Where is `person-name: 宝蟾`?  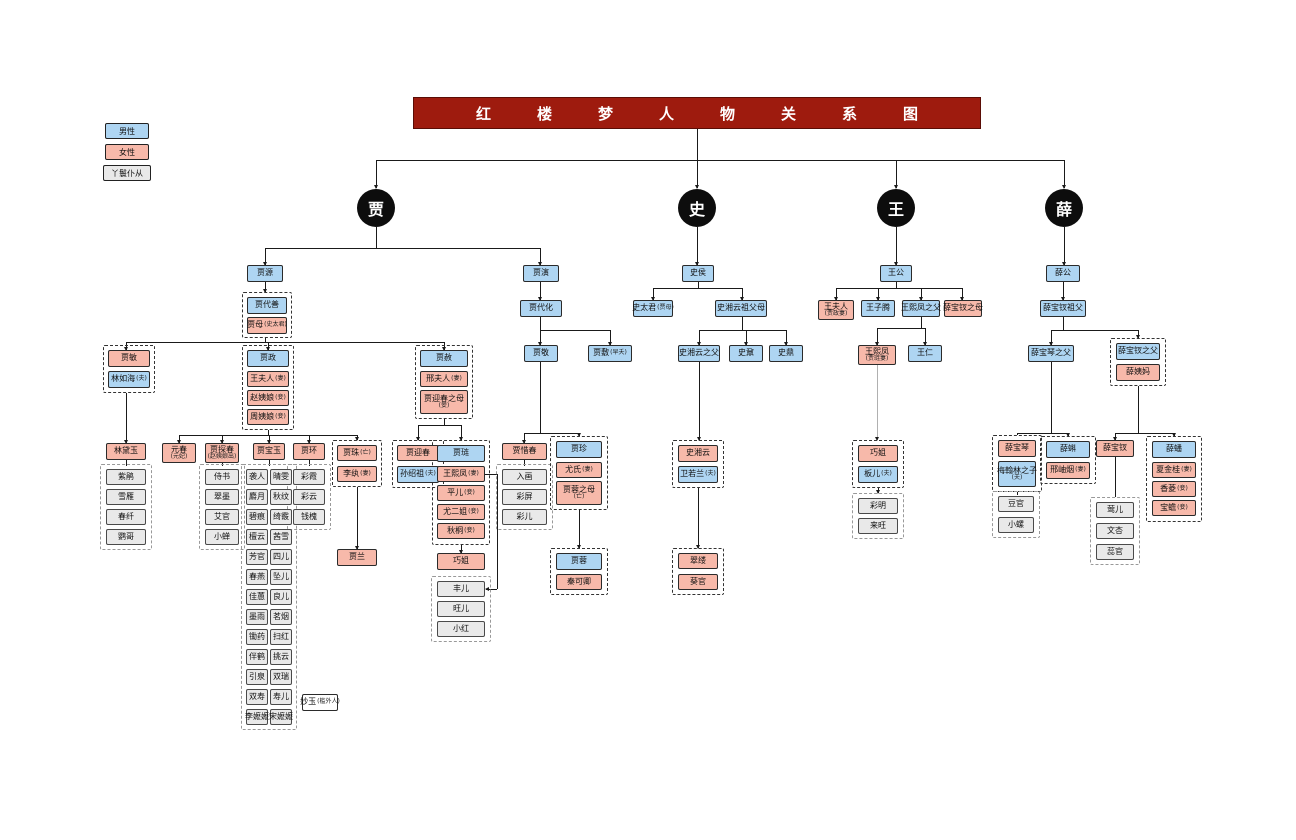 person-name: 宝蟾 is located at coordinates (1168, 507).